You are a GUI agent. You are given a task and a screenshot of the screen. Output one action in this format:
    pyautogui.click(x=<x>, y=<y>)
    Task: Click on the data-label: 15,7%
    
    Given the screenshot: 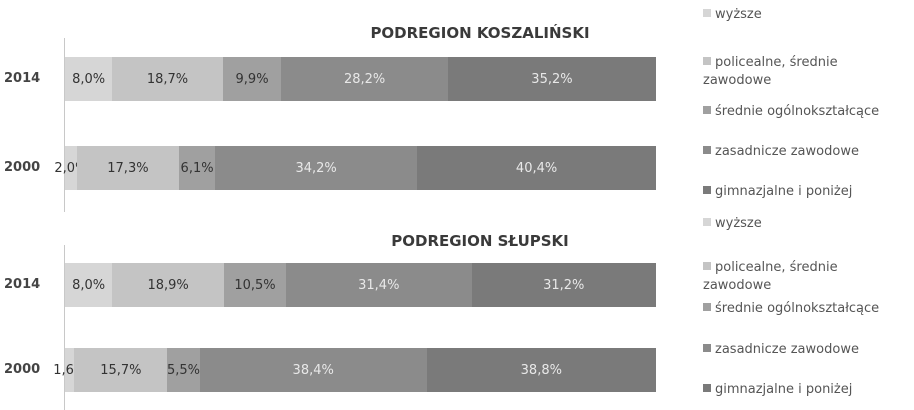 What is the action you would take?
    pyautogui.click(x=121, y=370)
    